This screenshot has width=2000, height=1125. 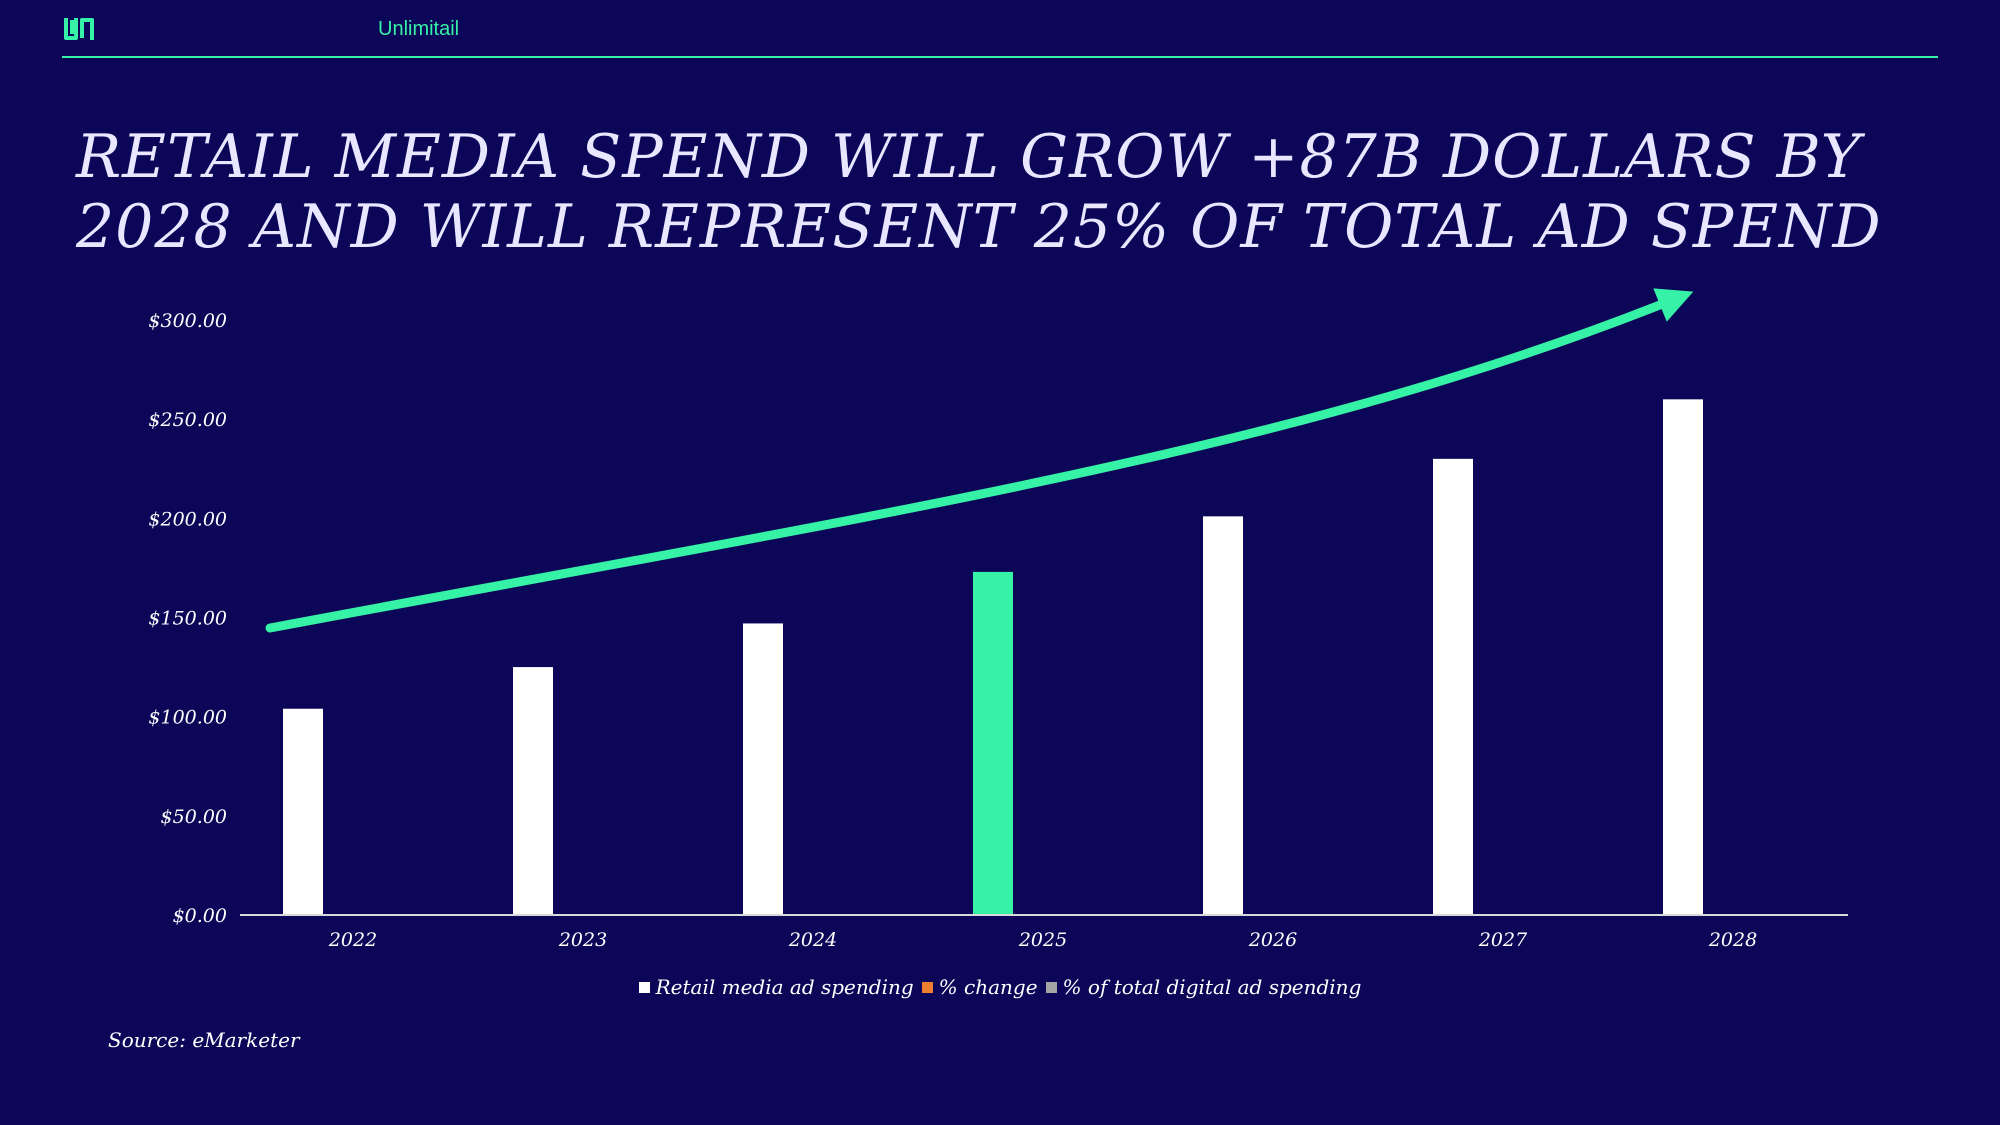 What do you see at coordinates (1223, 715) in the screenshot?
I see `bar-2026` at bounding box center [1223, 715].